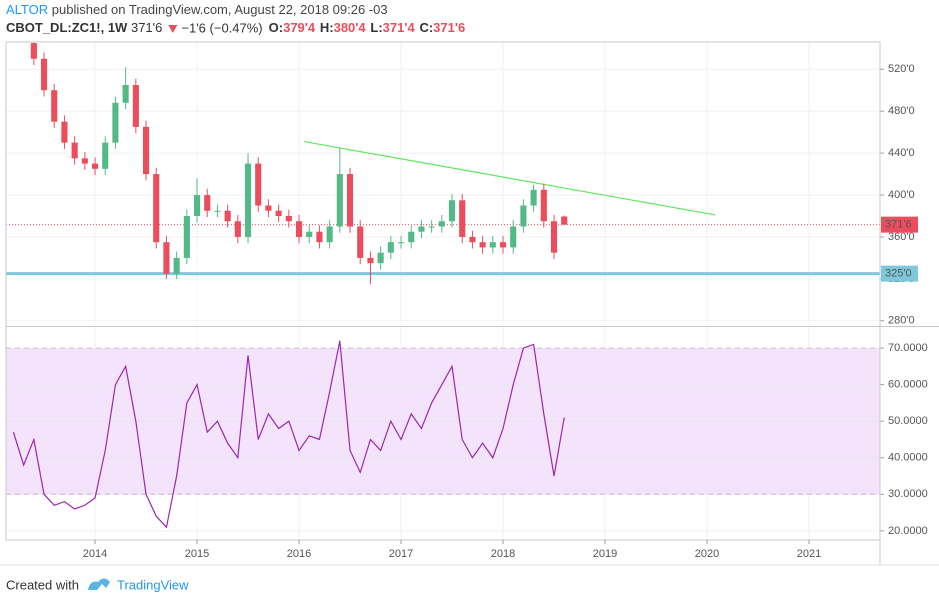  Describe the element at coordinates (908, 531) in the screenshot. I see `y-tick-label: 20.0000` at that location.